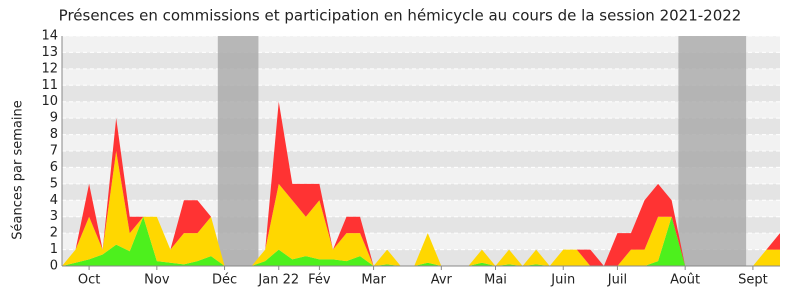  What do you see at coordinates (49, 85) in the screenshot?
I see `y-tick-label: 11` at bounding box center [49, 85].